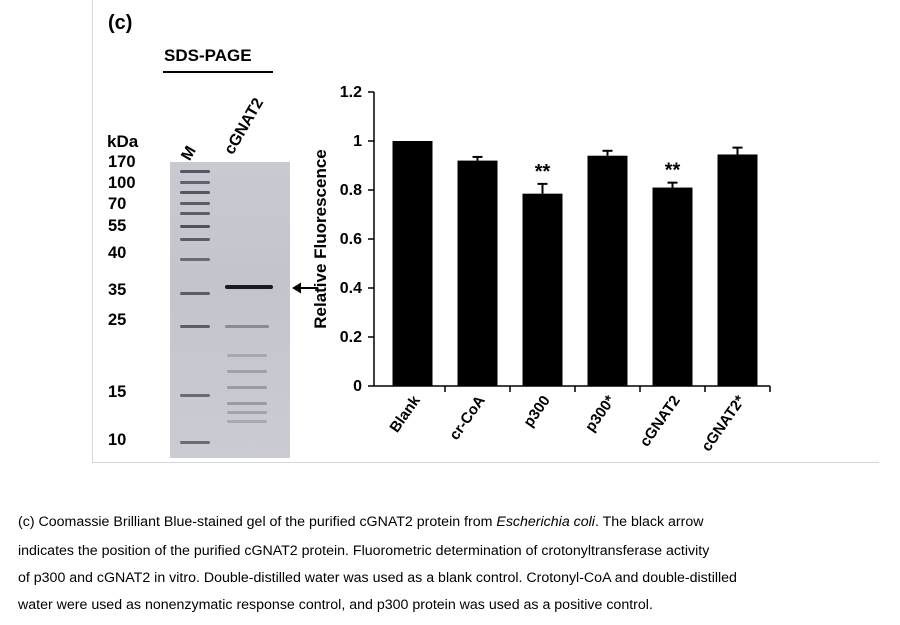  Describe the element at coordinates (649, 522) in the screenshot. I see `caption-text: . The black arrow` at that location.